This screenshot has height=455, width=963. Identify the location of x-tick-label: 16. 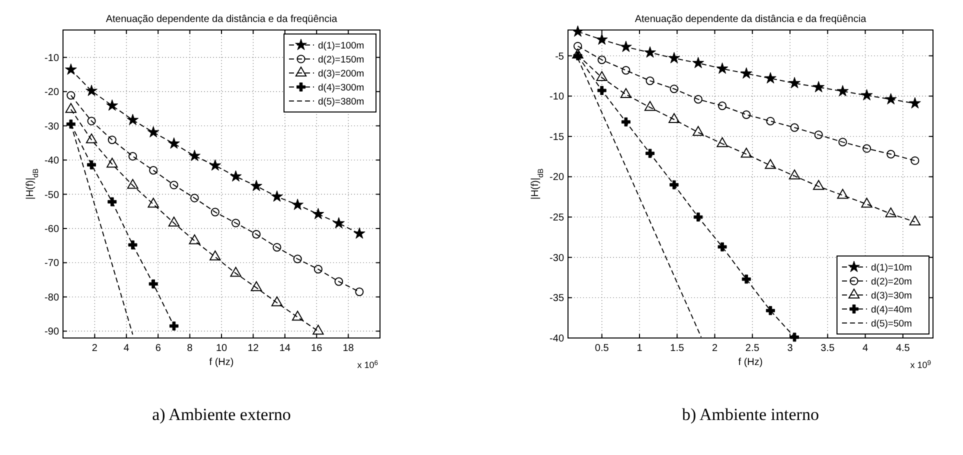
(317, 348).